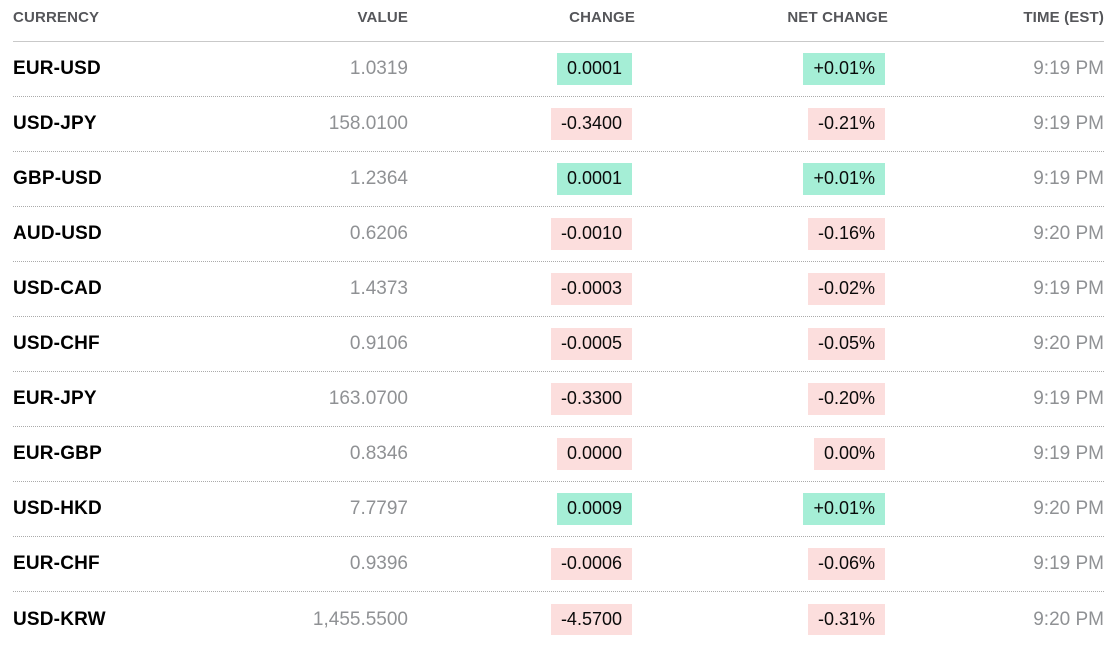 The height and width of the screenshot is (651, 1116). What do you see at coordinates (521, 124) in the screenshot?
I see `change-cell: -0.3400` at bounding box center [521, 124].